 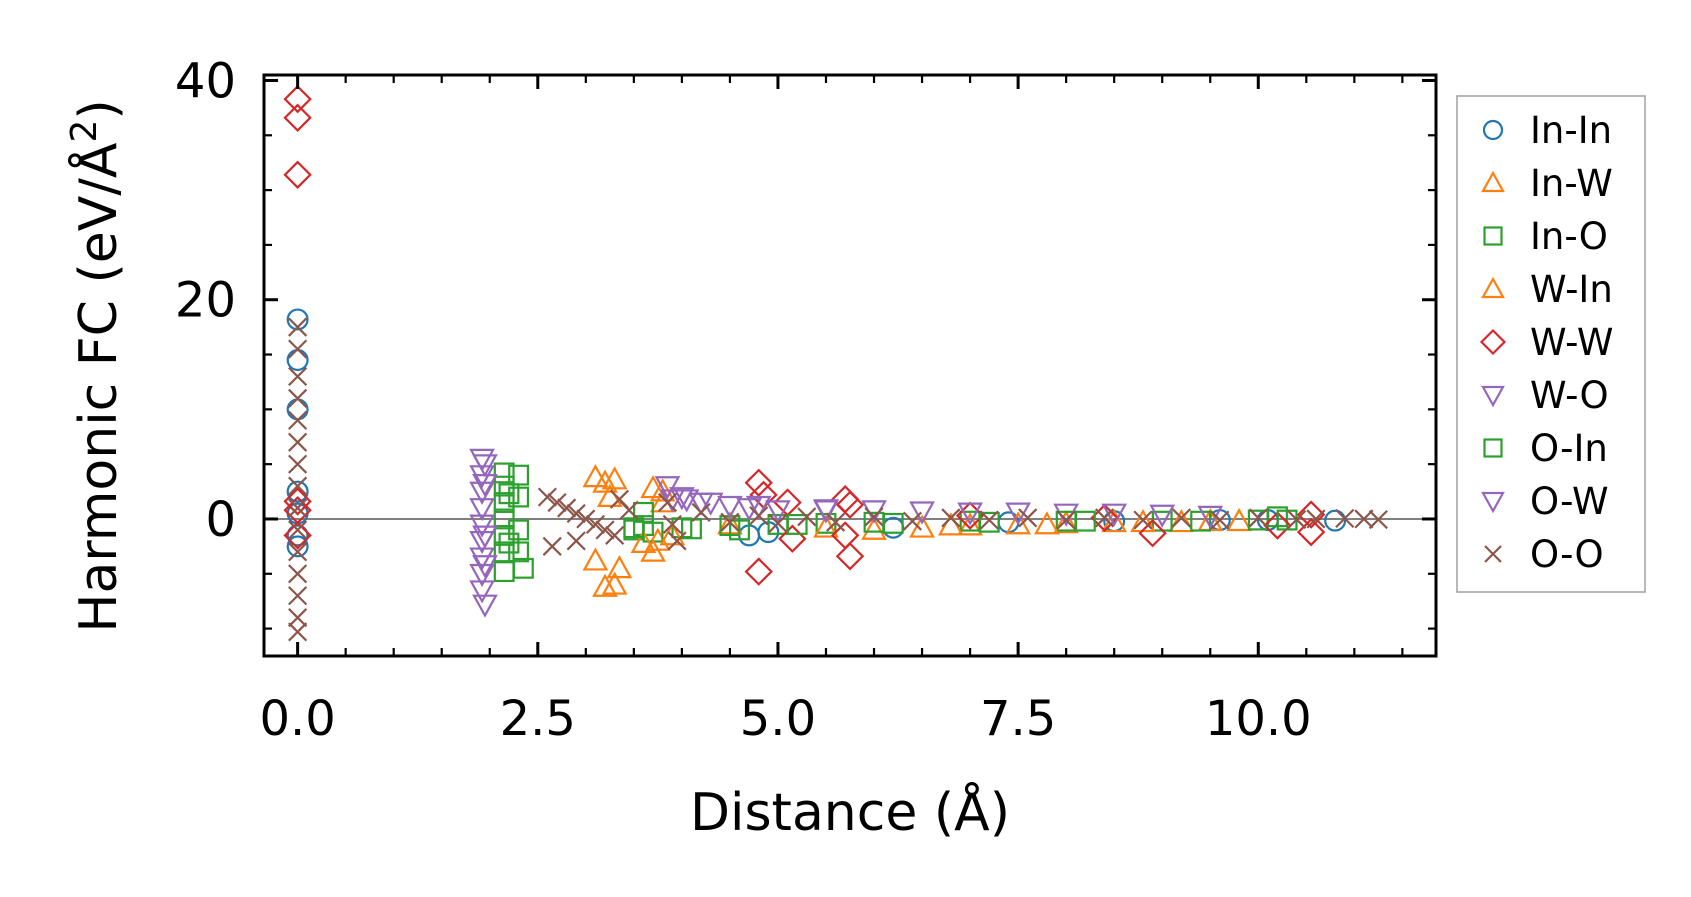 What do you see at coordinates (205, 81) in the screenshot?
I see `y-tick-label: 40` at bounding box center [205, 81].